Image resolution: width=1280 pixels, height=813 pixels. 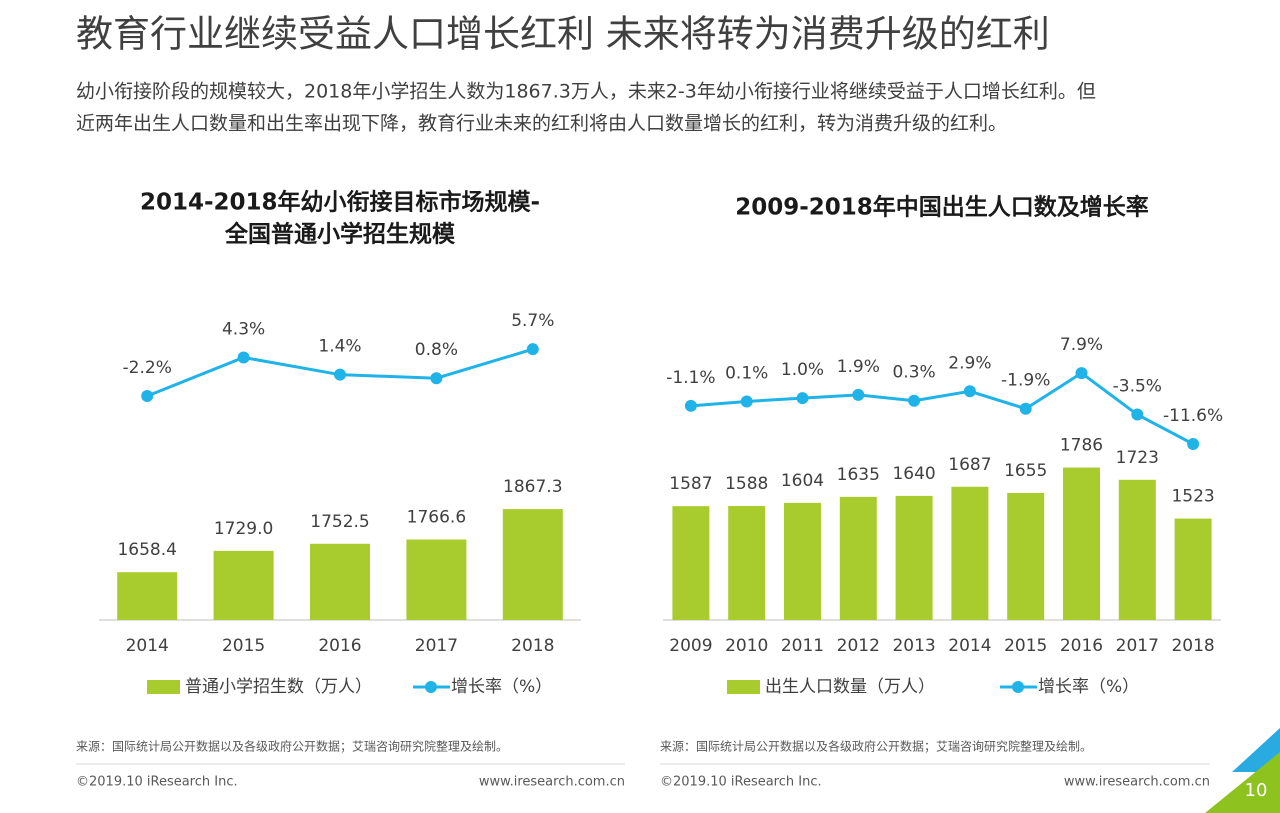 I want to click on slide-title: 教育行业继续受益人口增长红利 未来将转为消费升级的红利, so click(x=563, y=34).